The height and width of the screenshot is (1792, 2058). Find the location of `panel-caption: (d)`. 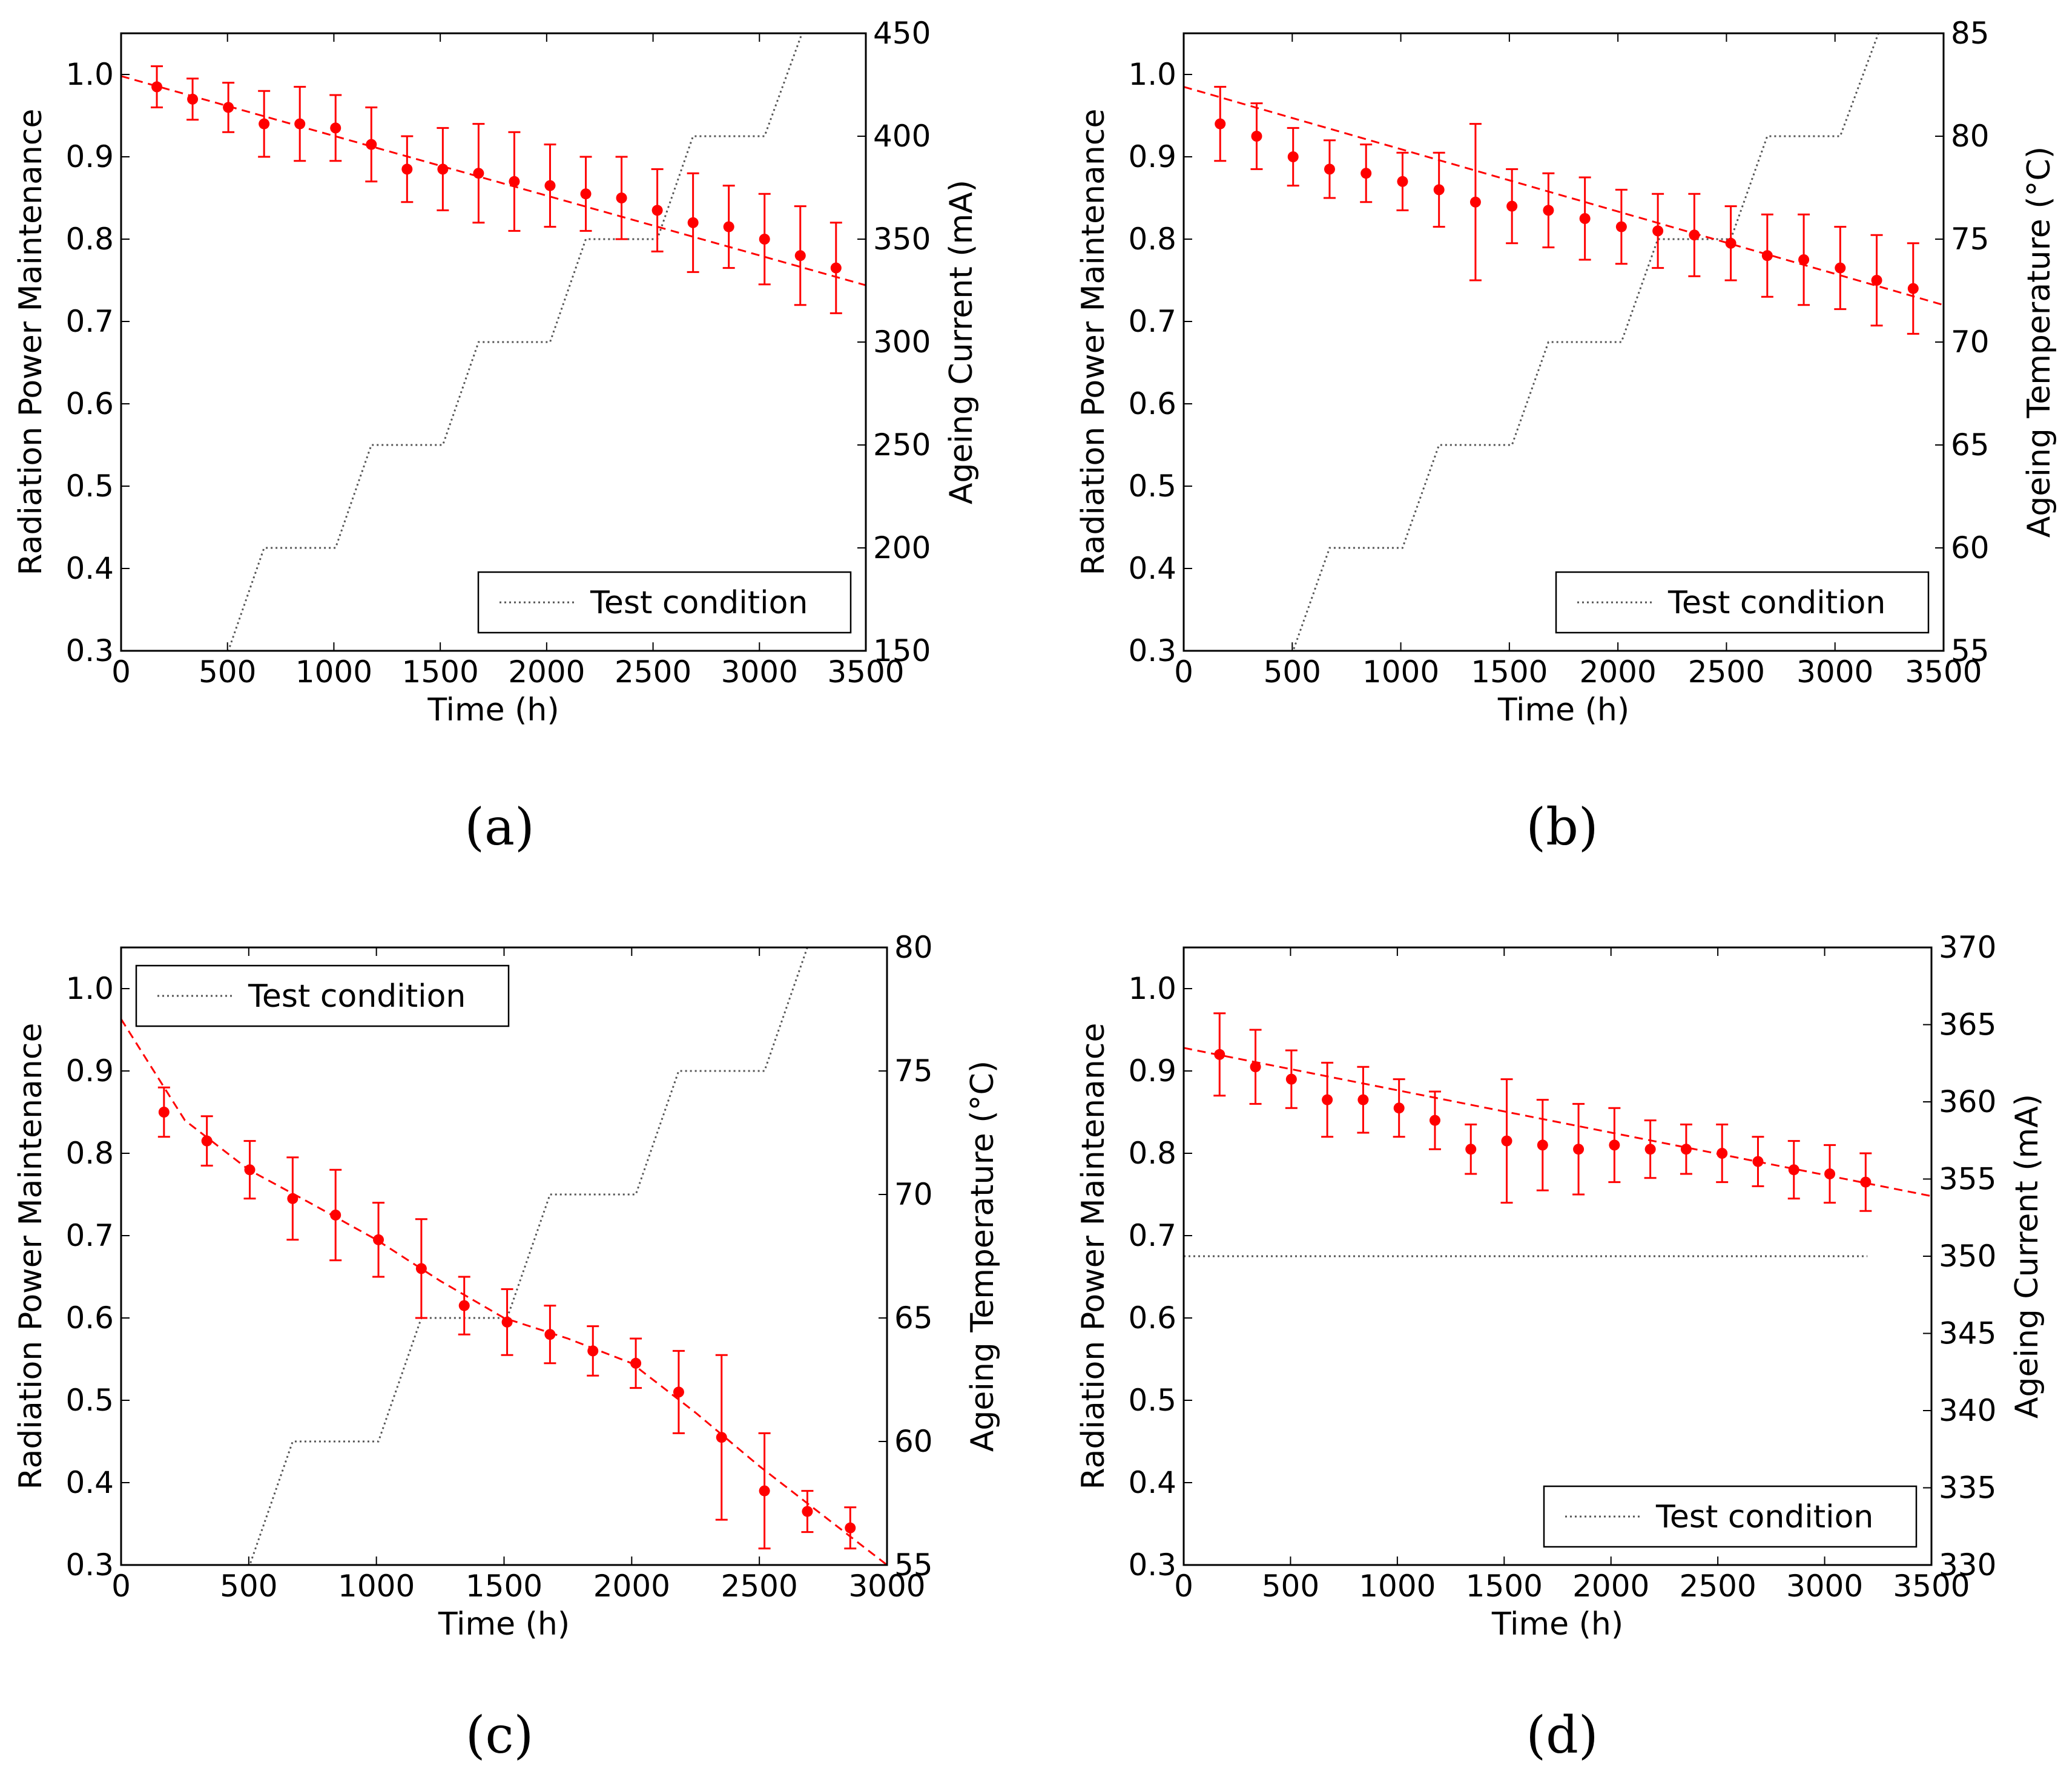

panel-caption: (d) is located at coordinates (1562, 1735).